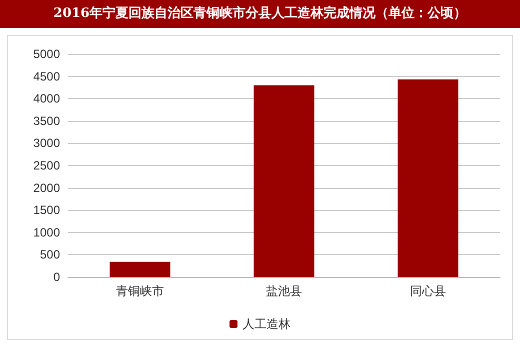 The image size is (520, 345). What do you see at coordinates (140, 291) in the screenshot?
I see `x-tick-label: 青铜峡市` at bounding box center [140, 291].